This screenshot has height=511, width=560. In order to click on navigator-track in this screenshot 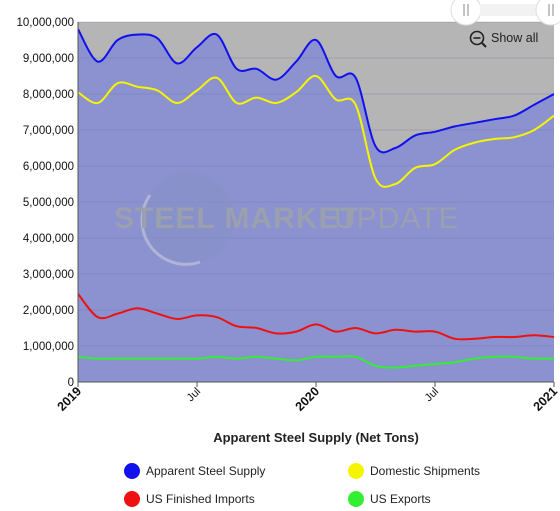, I will do `click(509, 10)`.